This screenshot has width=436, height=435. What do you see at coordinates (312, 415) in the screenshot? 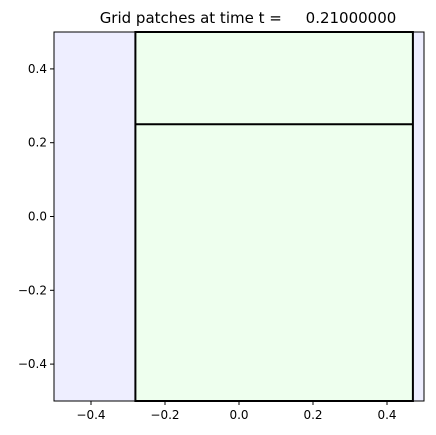
I see `x-tick-label: 0.2` at bounding box center [312, 415].